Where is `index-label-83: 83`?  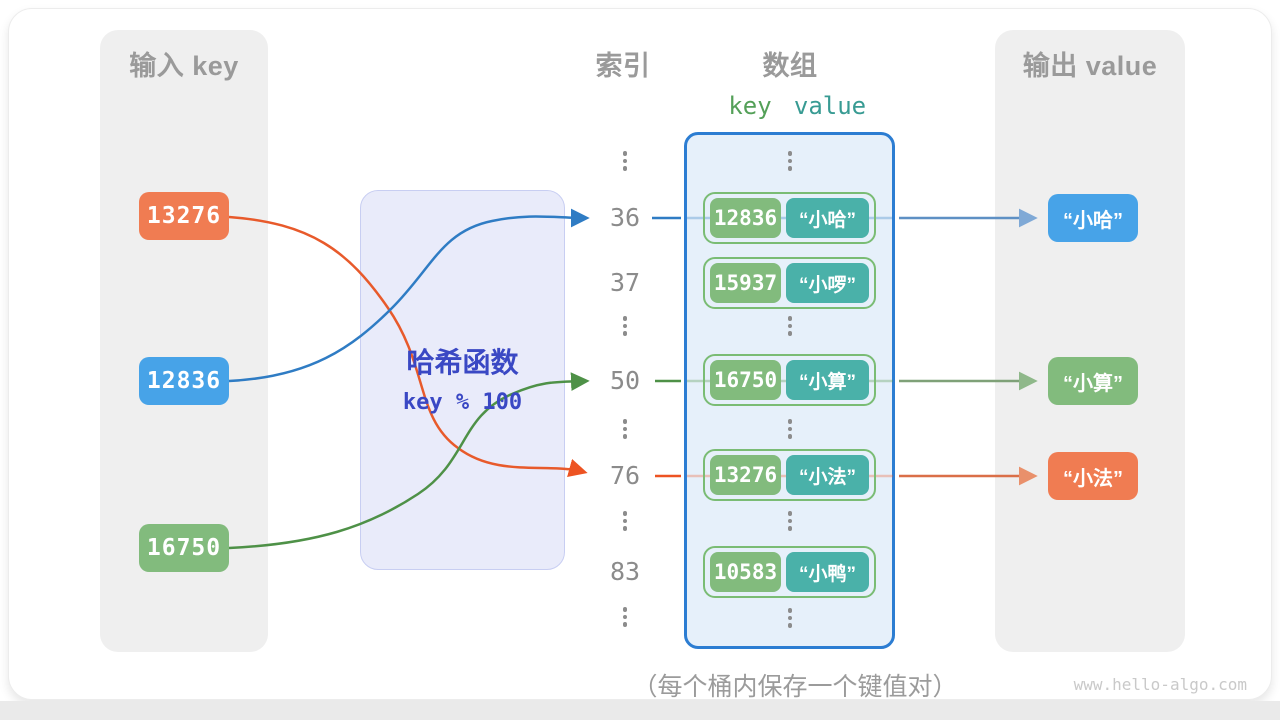 index-label-83: 83 is located at coordinates (625, 571).